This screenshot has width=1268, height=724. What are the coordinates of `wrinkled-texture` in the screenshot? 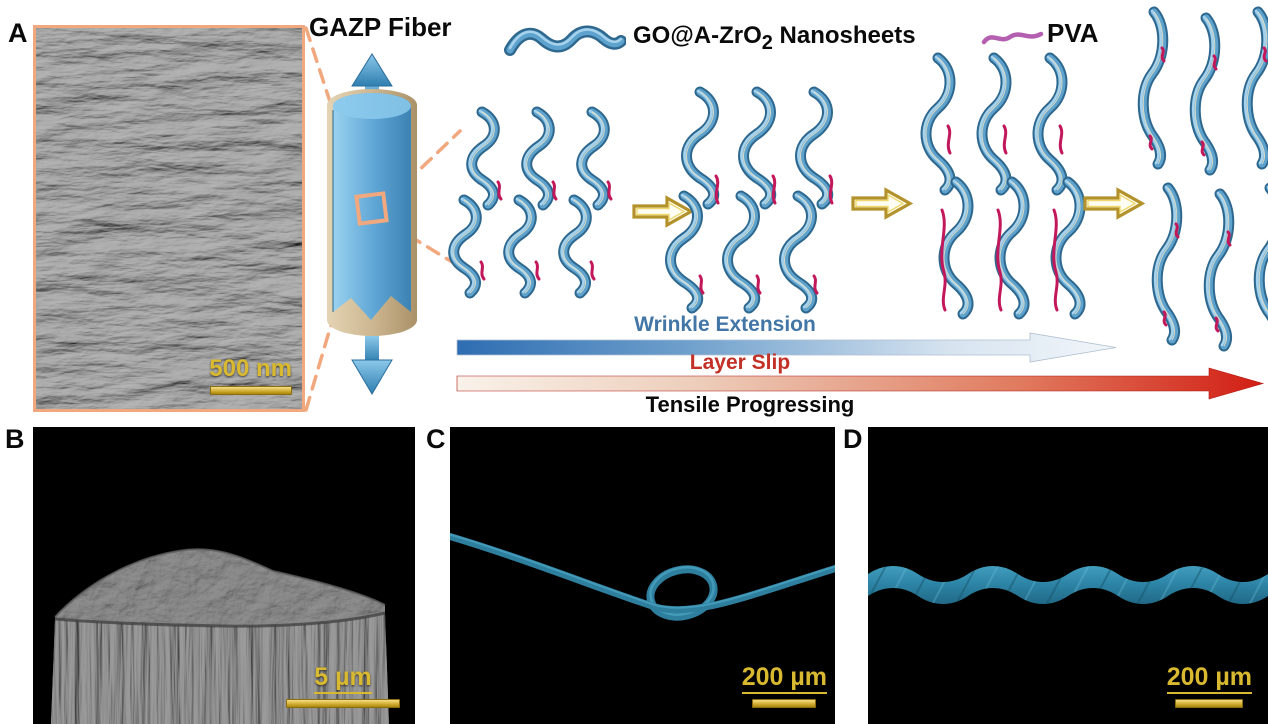 It's located at (169, 218).